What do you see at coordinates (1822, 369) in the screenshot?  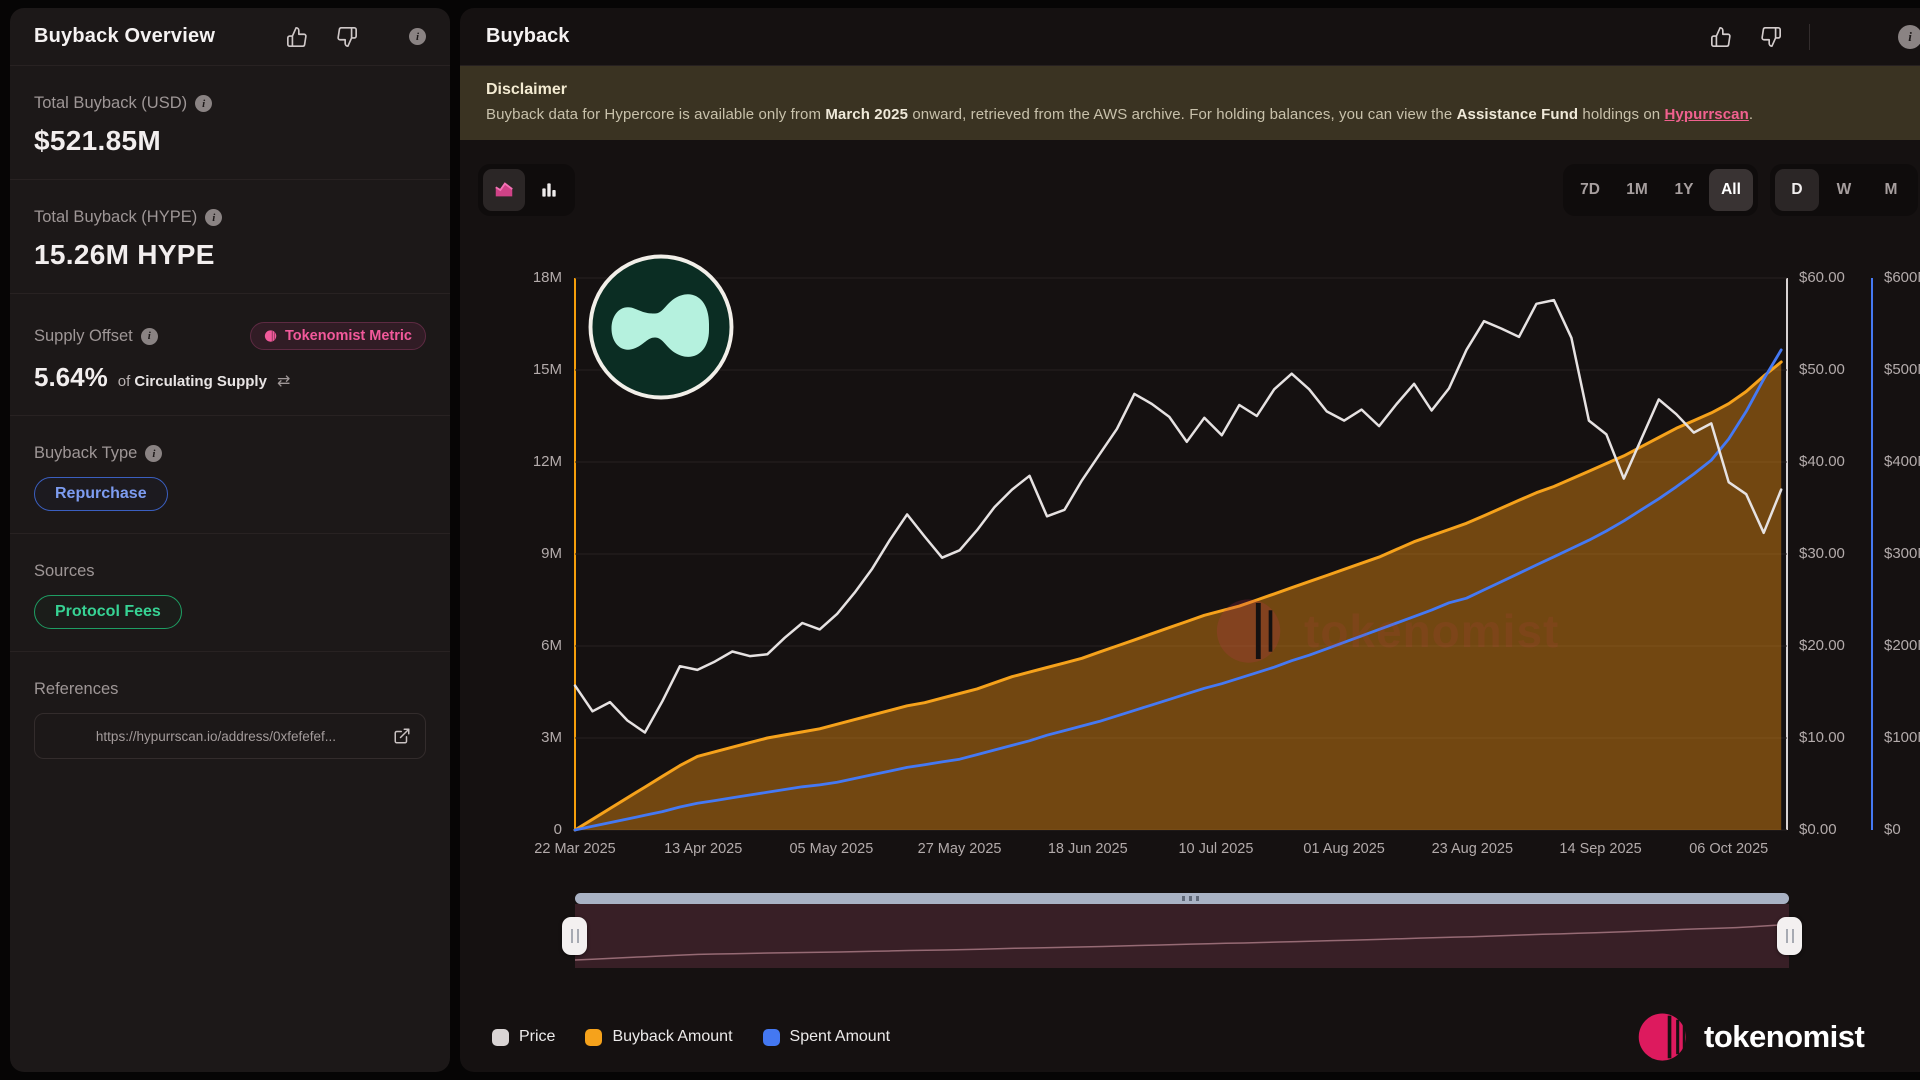 I see `axis-tick: $50.00` at bounding box center [1822, 369].